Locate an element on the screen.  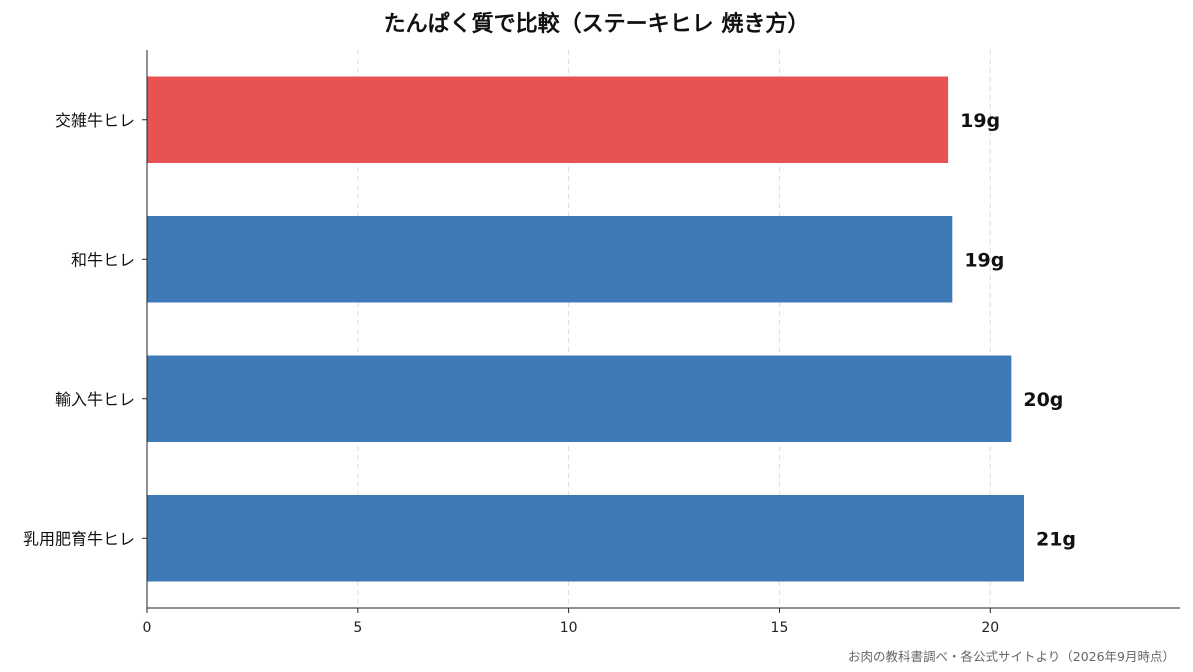
x-tick-label: 10 is located at coordinates (569, 628).